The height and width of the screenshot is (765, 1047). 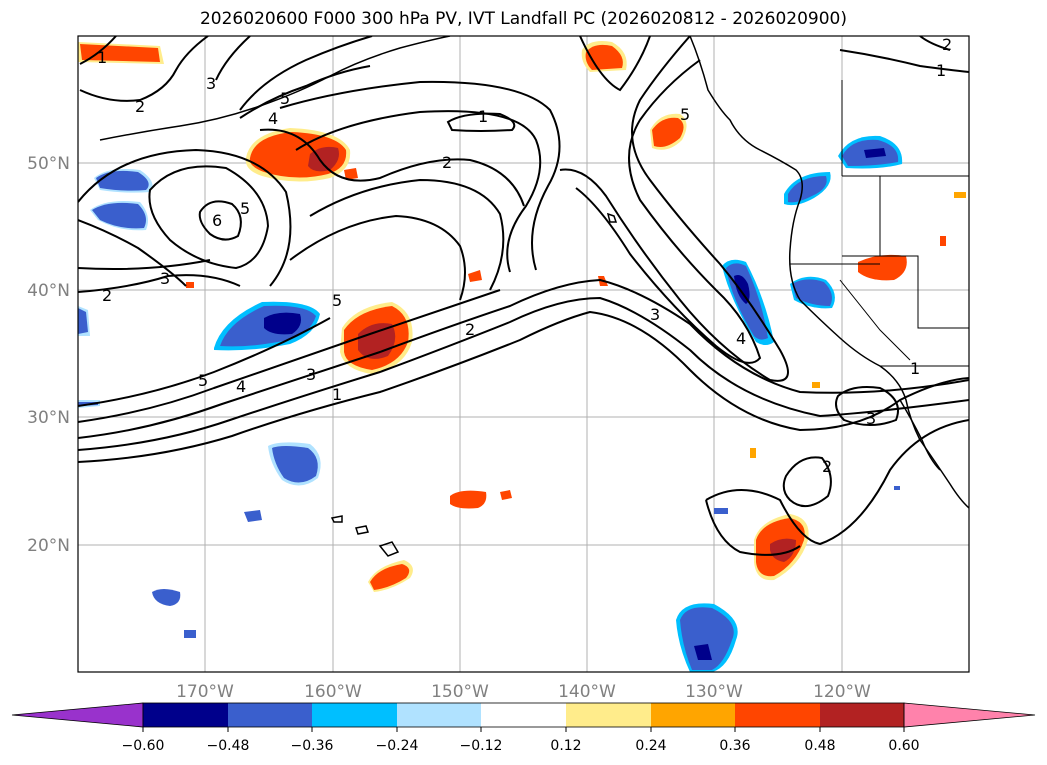 What do you see at coordinates (875, 320) in the screenshot?
I see `nevada-border` at bounding box center [875, 320].